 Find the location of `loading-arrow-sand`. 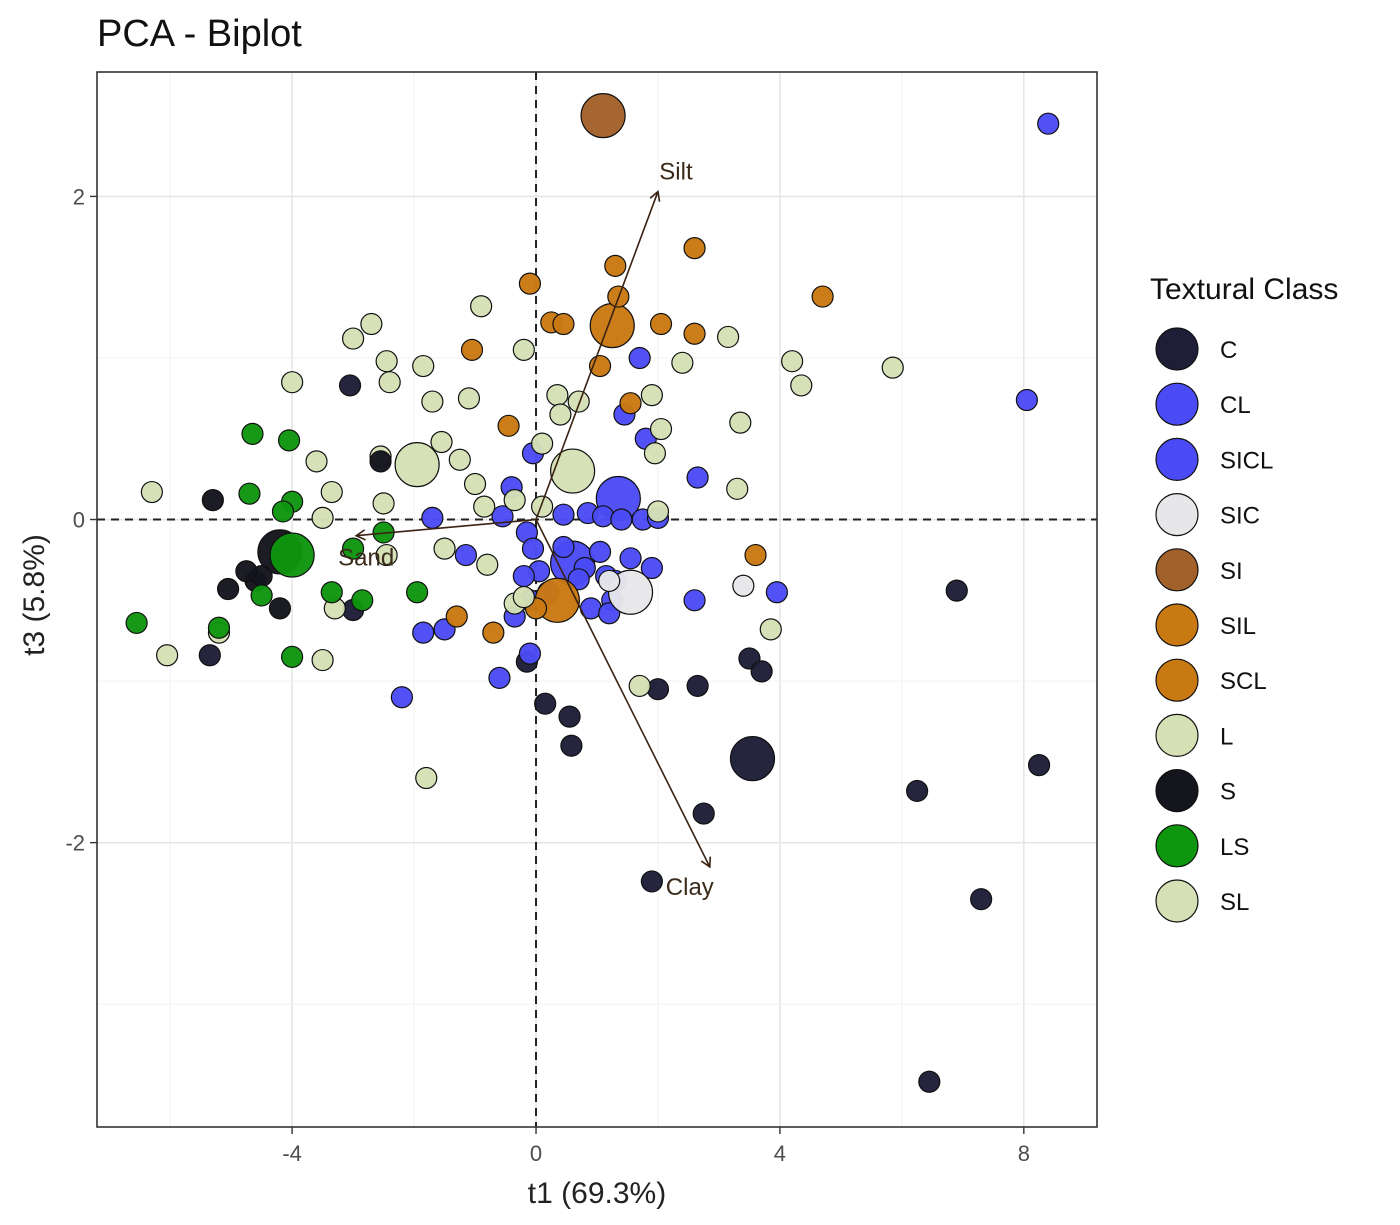

loading-arrow-sand is located at coordinates (445, 529).